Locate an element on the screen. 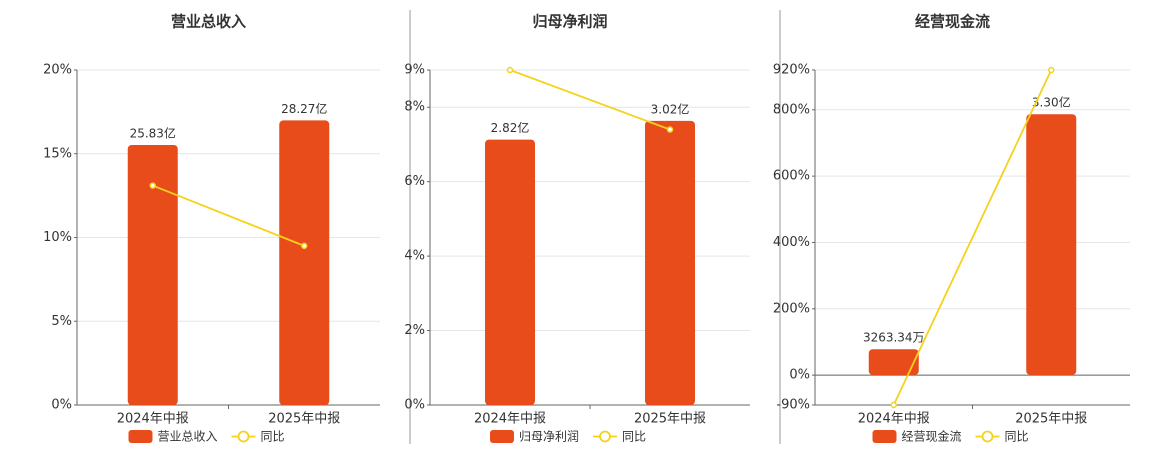 This screenshot has height=450, width=1160. value-label: 3.02亿 is located at coordinates (670, 108).